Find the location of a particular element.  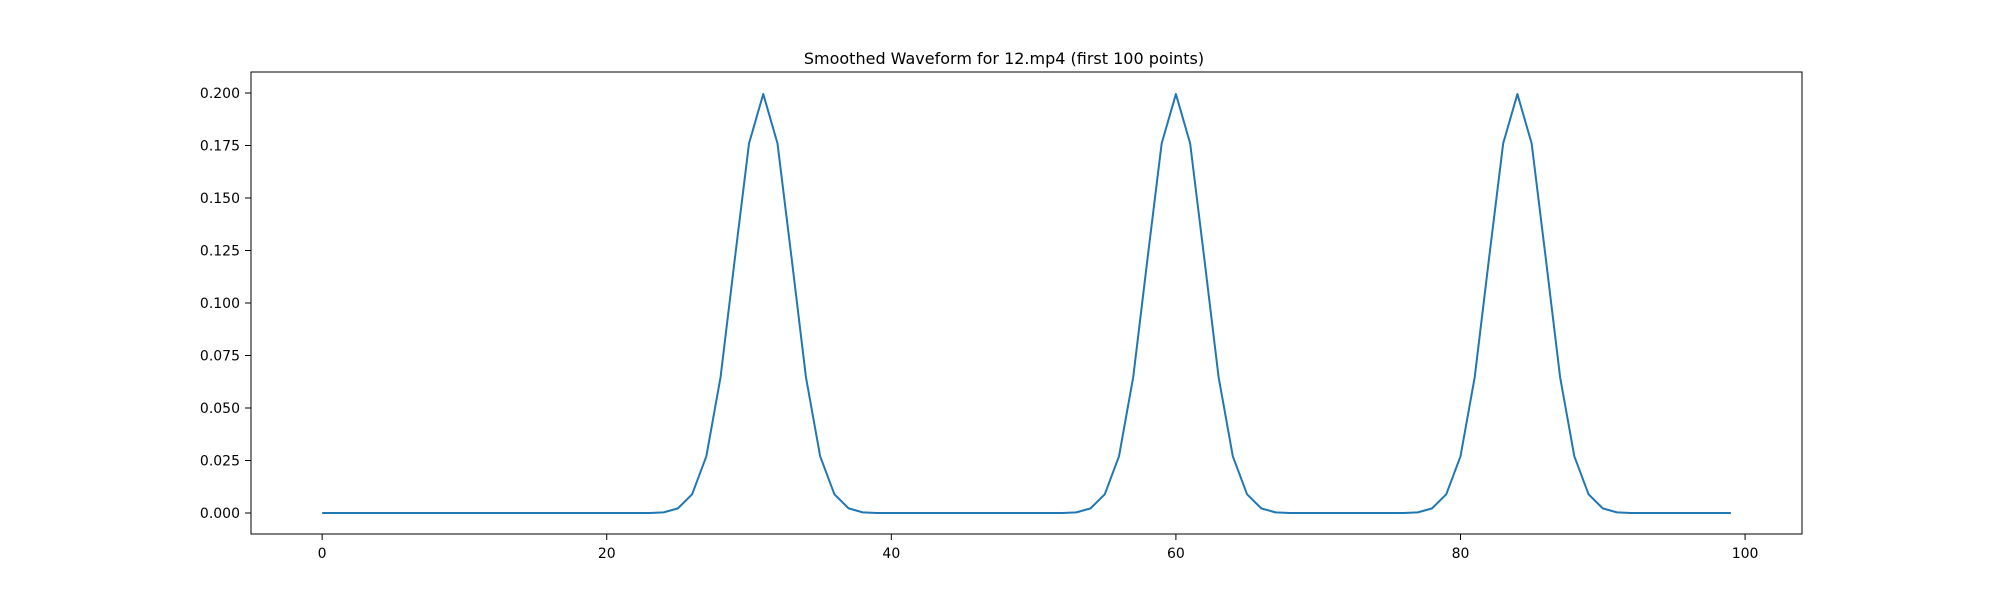

y-tick-label: 0.150 is located at coordinates (220, 199).